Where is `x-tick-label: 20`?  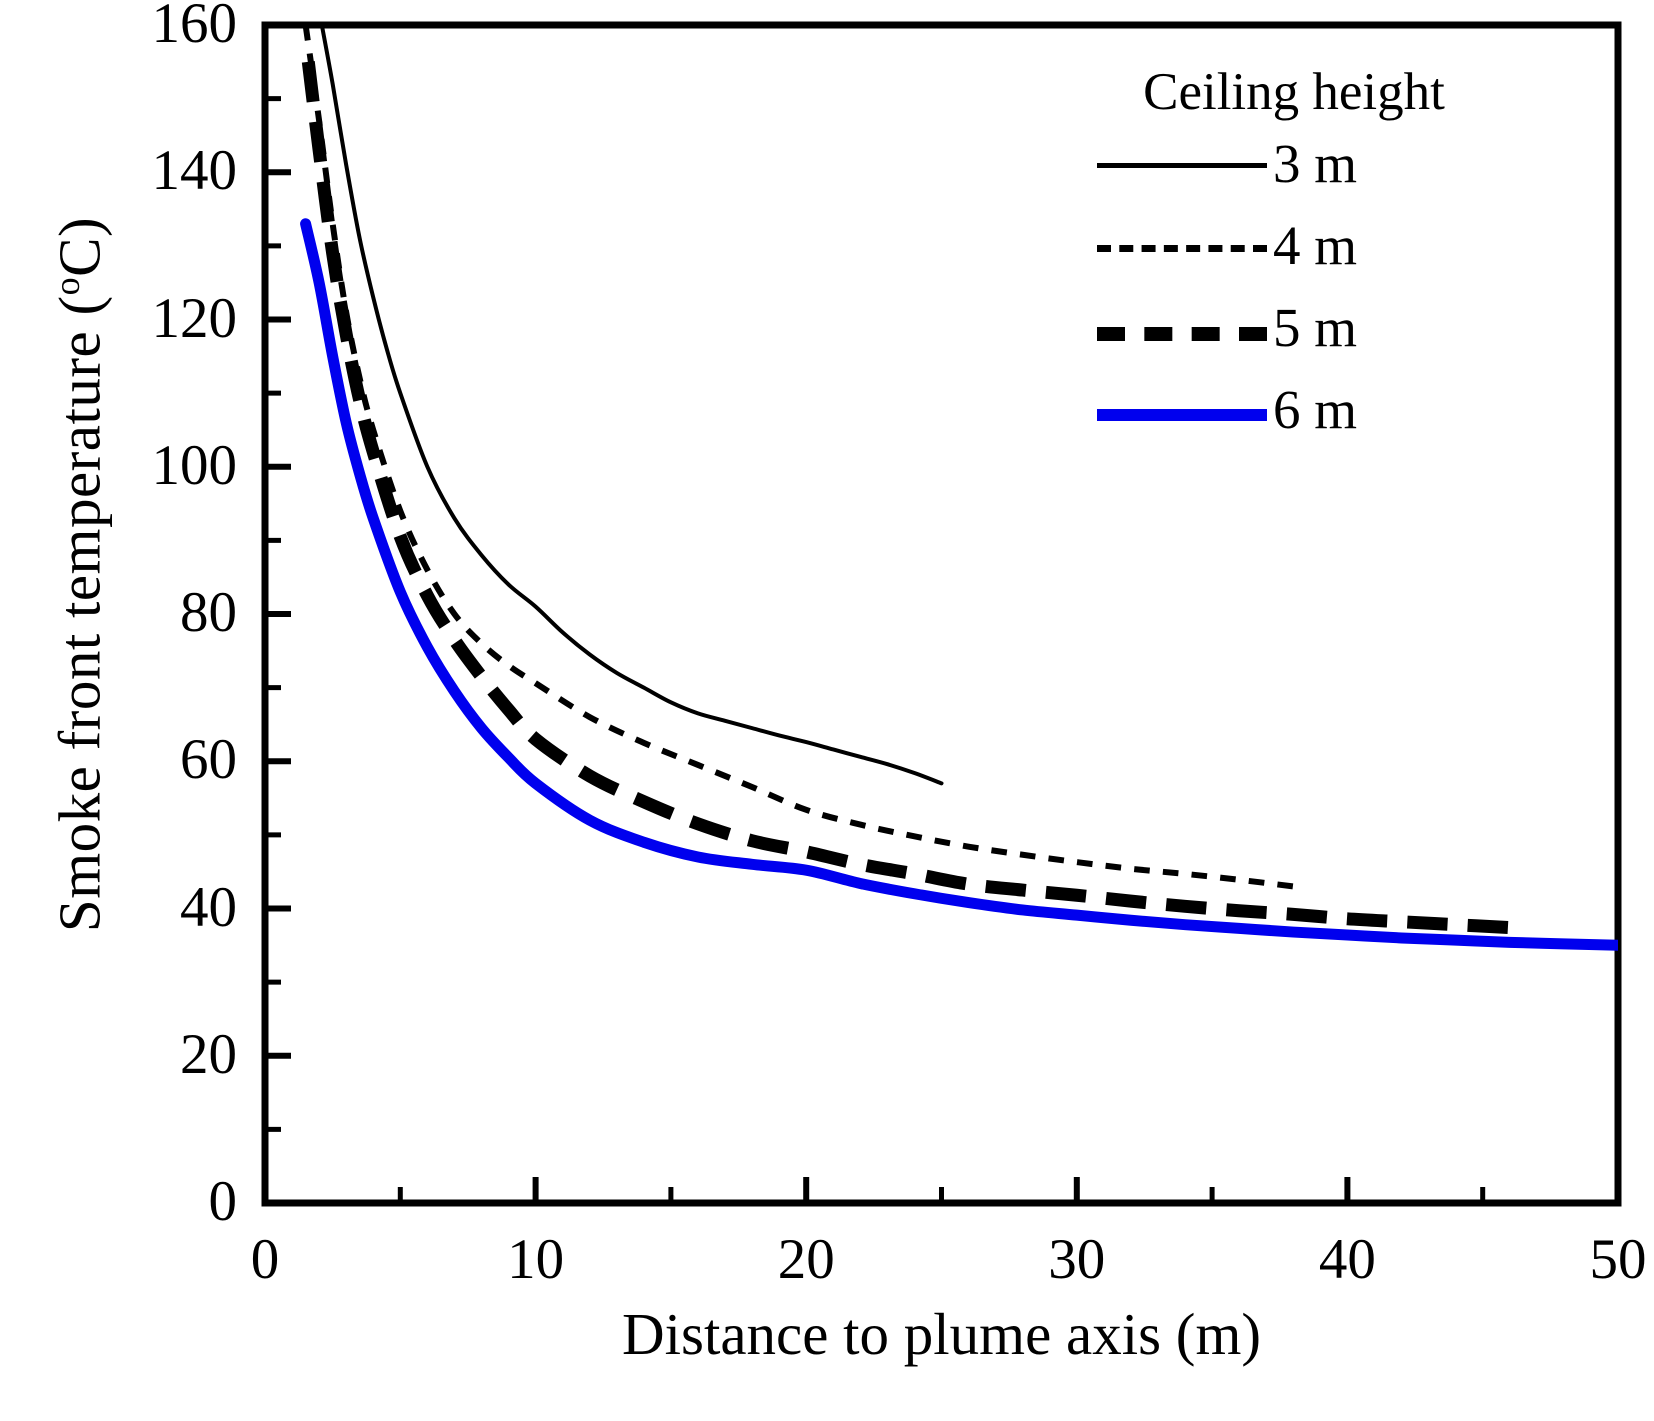 x-tick-label: 20 is located at coordinates (806, 1259).